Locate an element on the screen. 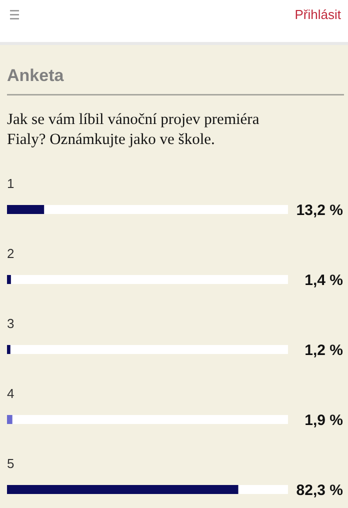  data-label: 13,2 % is located at coordinates (319, 210).